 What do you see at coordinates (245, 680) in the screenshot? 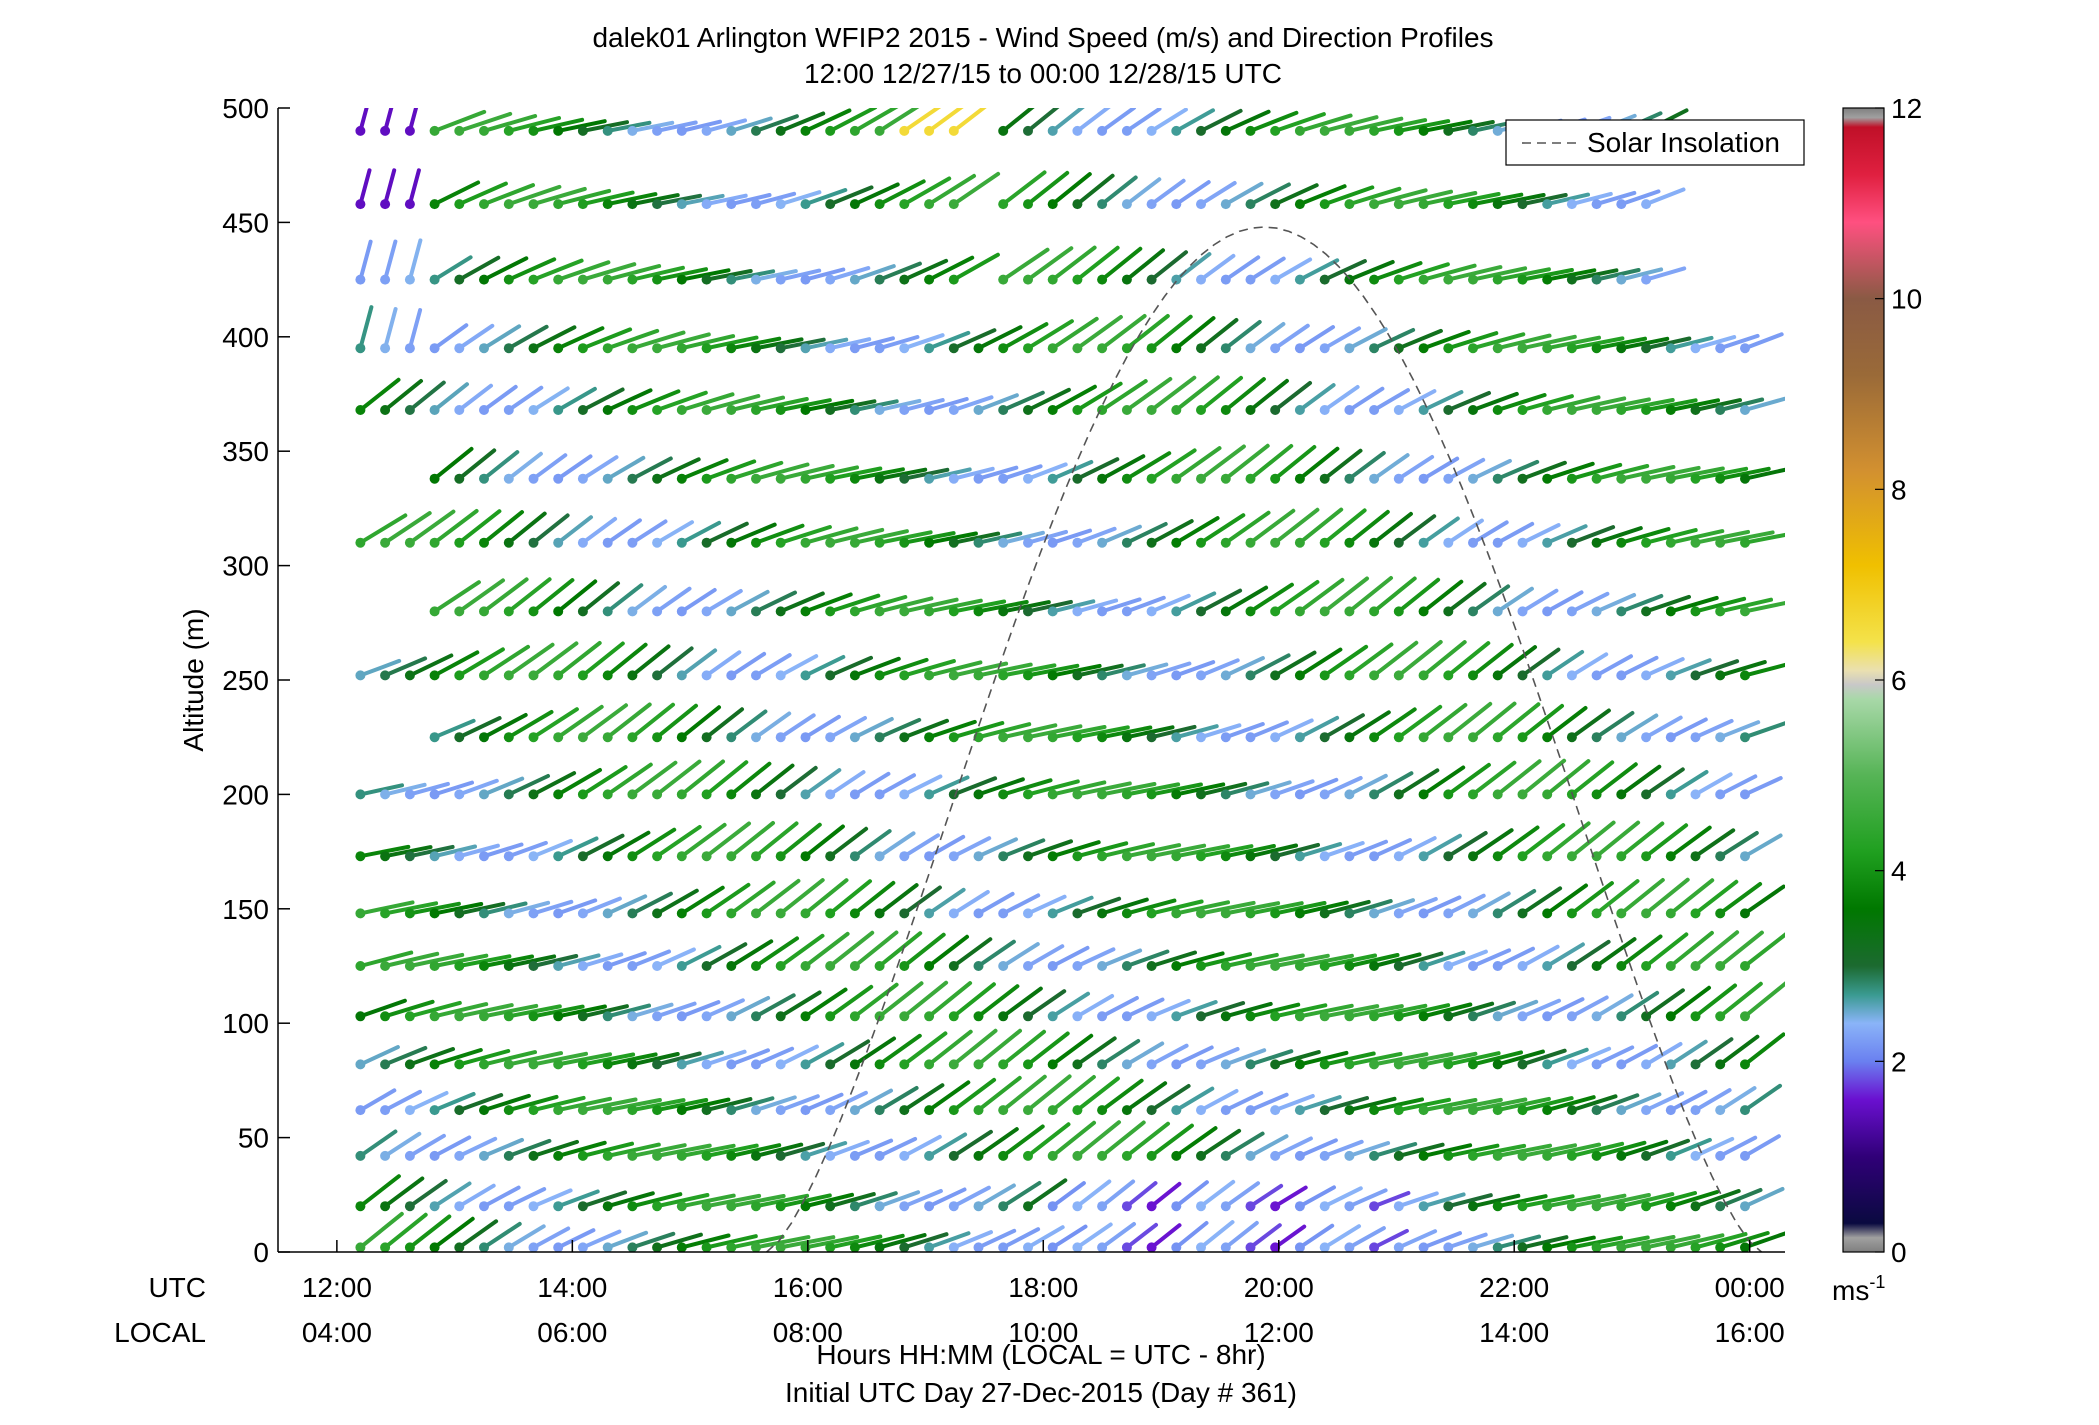
I see `y-tick-label: 250` at bounding box center [245, 680].